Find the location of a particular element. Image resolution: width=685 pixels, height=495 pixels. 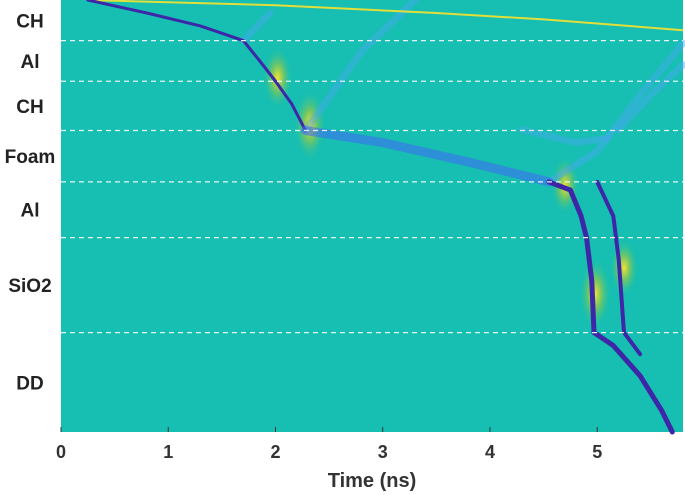

layer-labels: CH Al CH Foam Al SiO2 DD is located at coordinates (30, 202).